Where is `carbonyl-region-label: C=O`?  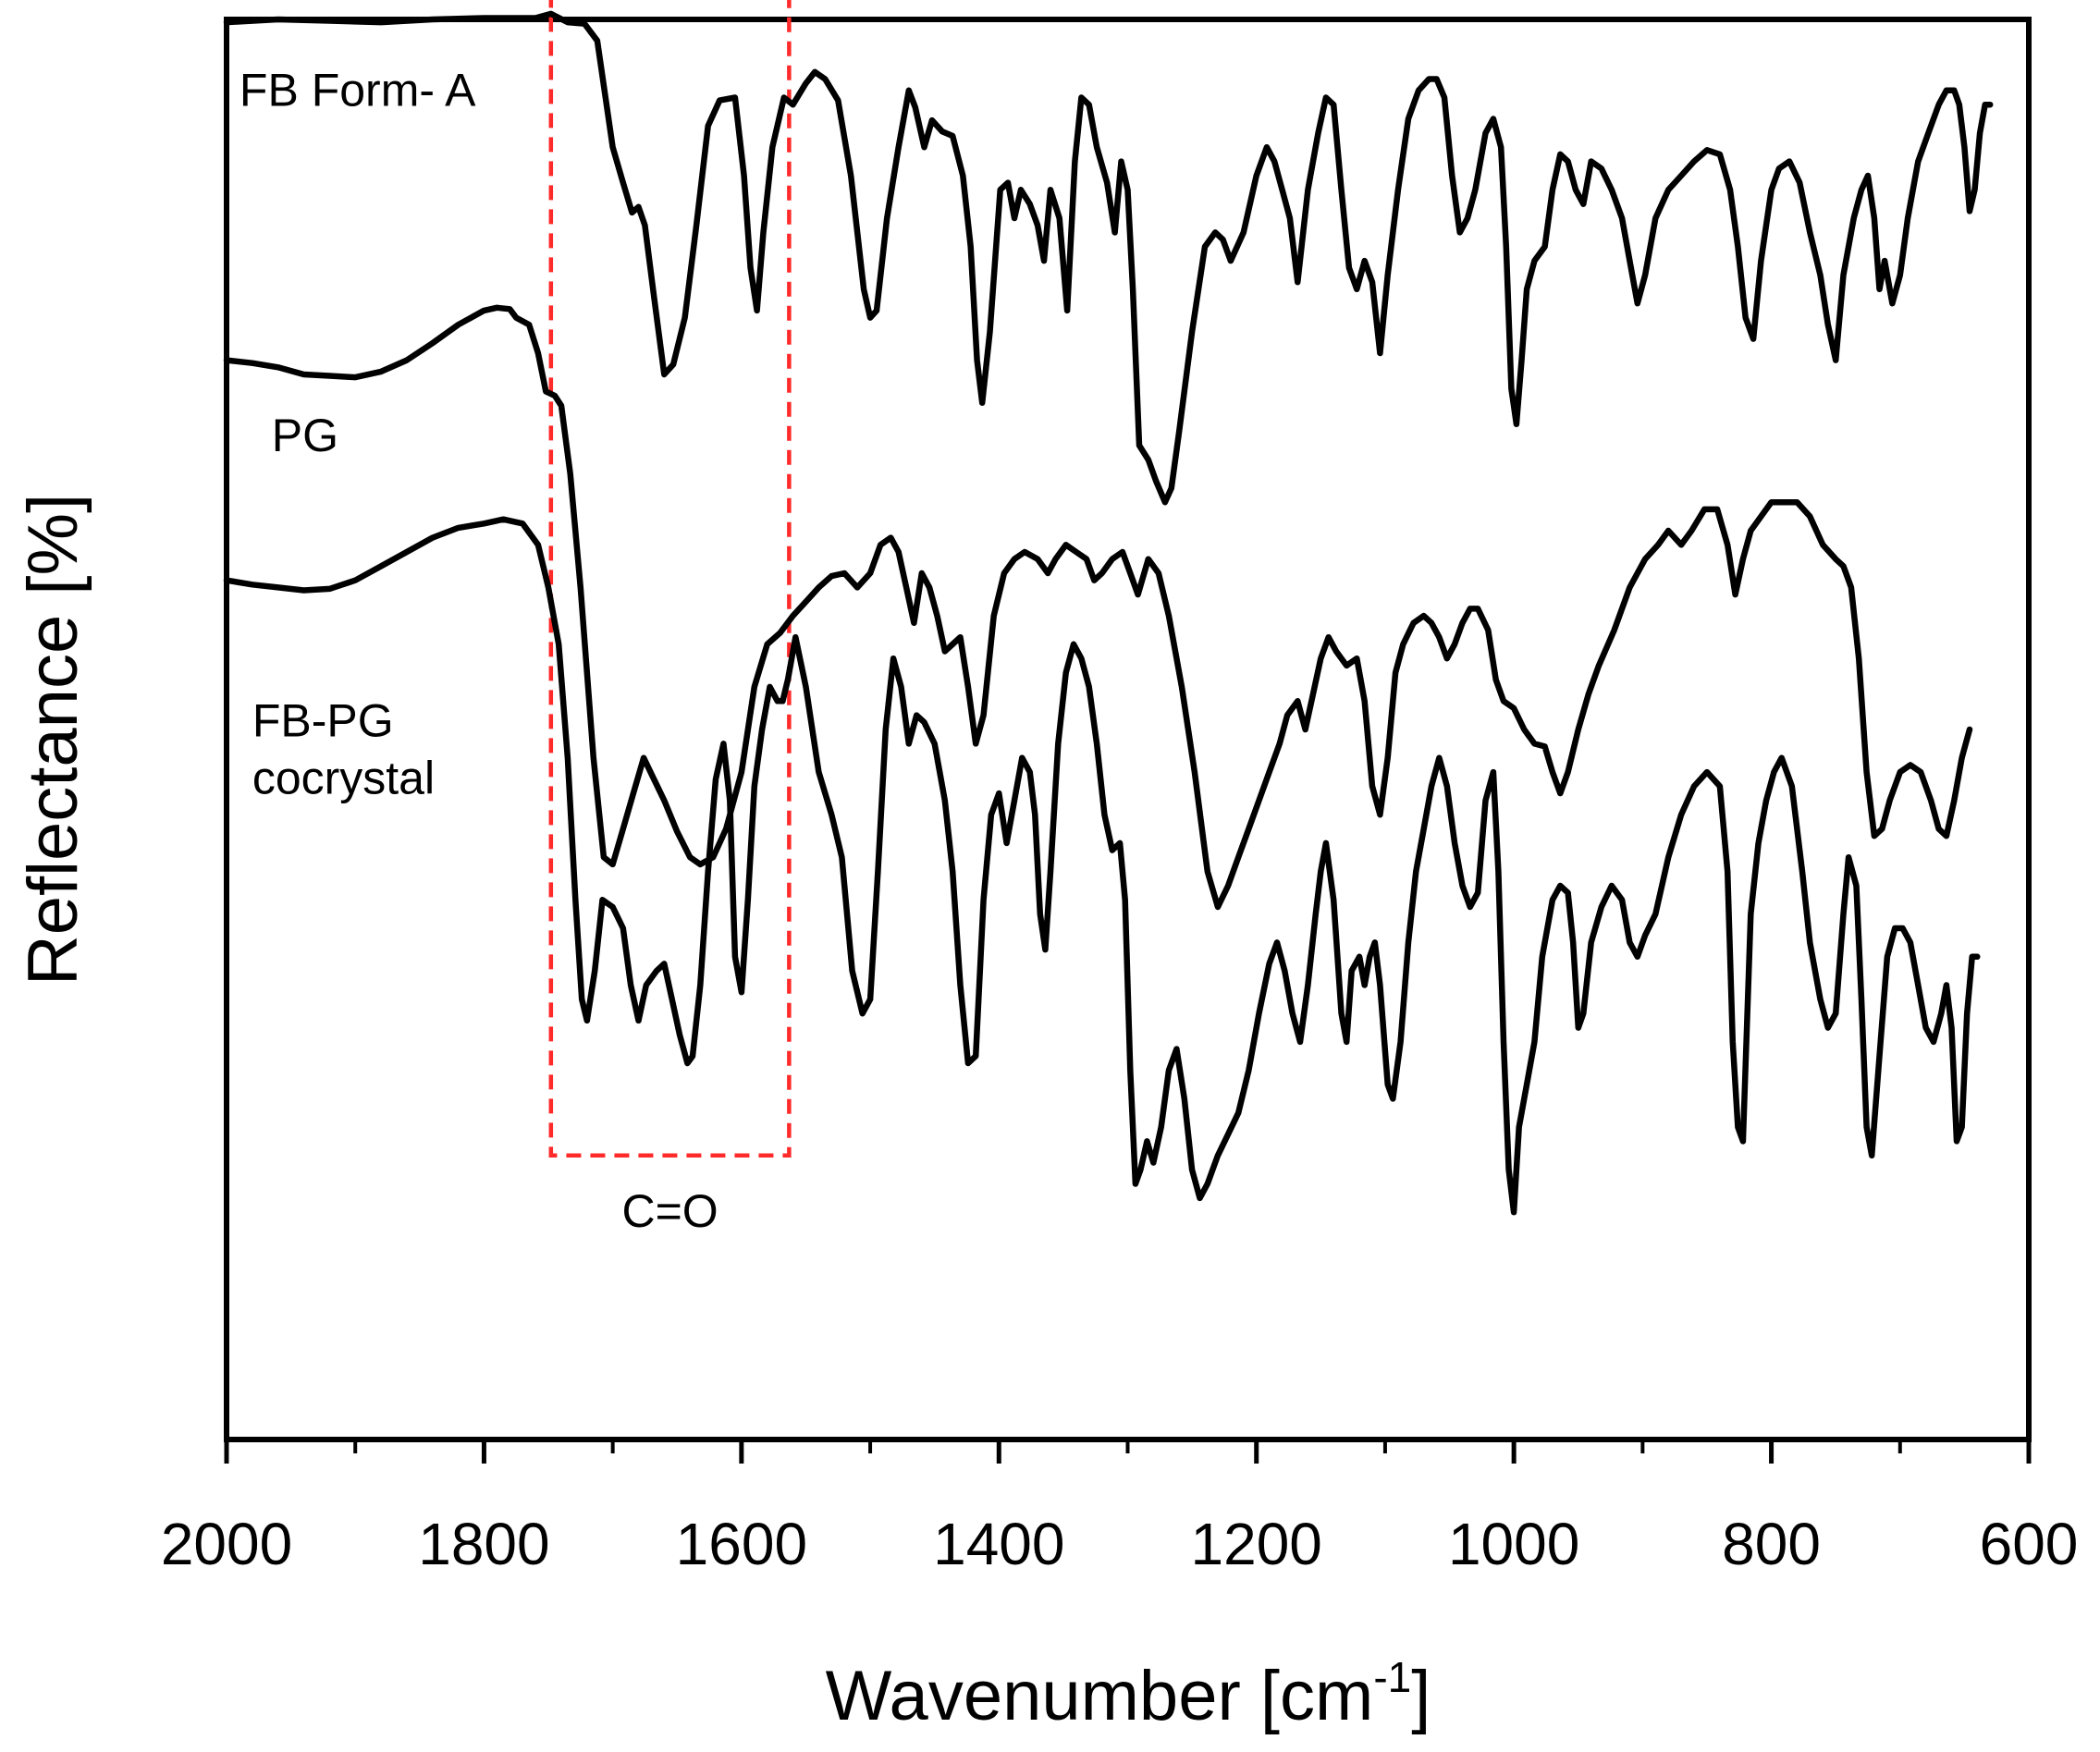 carbonyl-region-label: C=O is located at coordinates (669, 1211).